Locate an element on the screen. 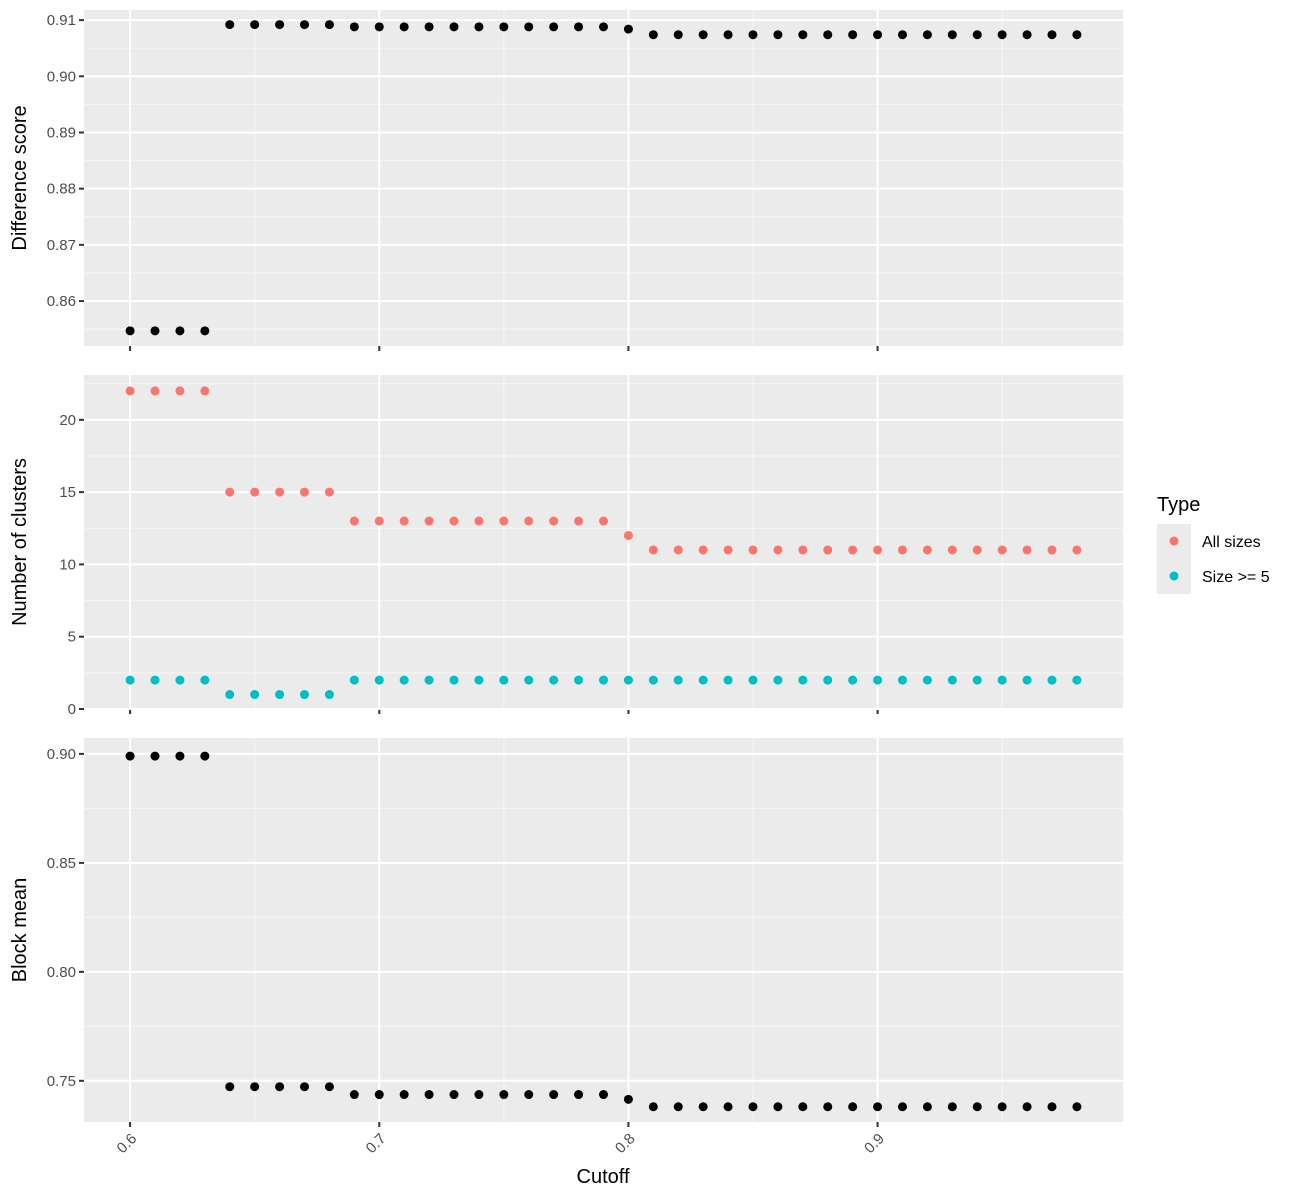 The image size is (1300, 1200). x-tick-label: 0.9 is located at coordinates (874, 1143).